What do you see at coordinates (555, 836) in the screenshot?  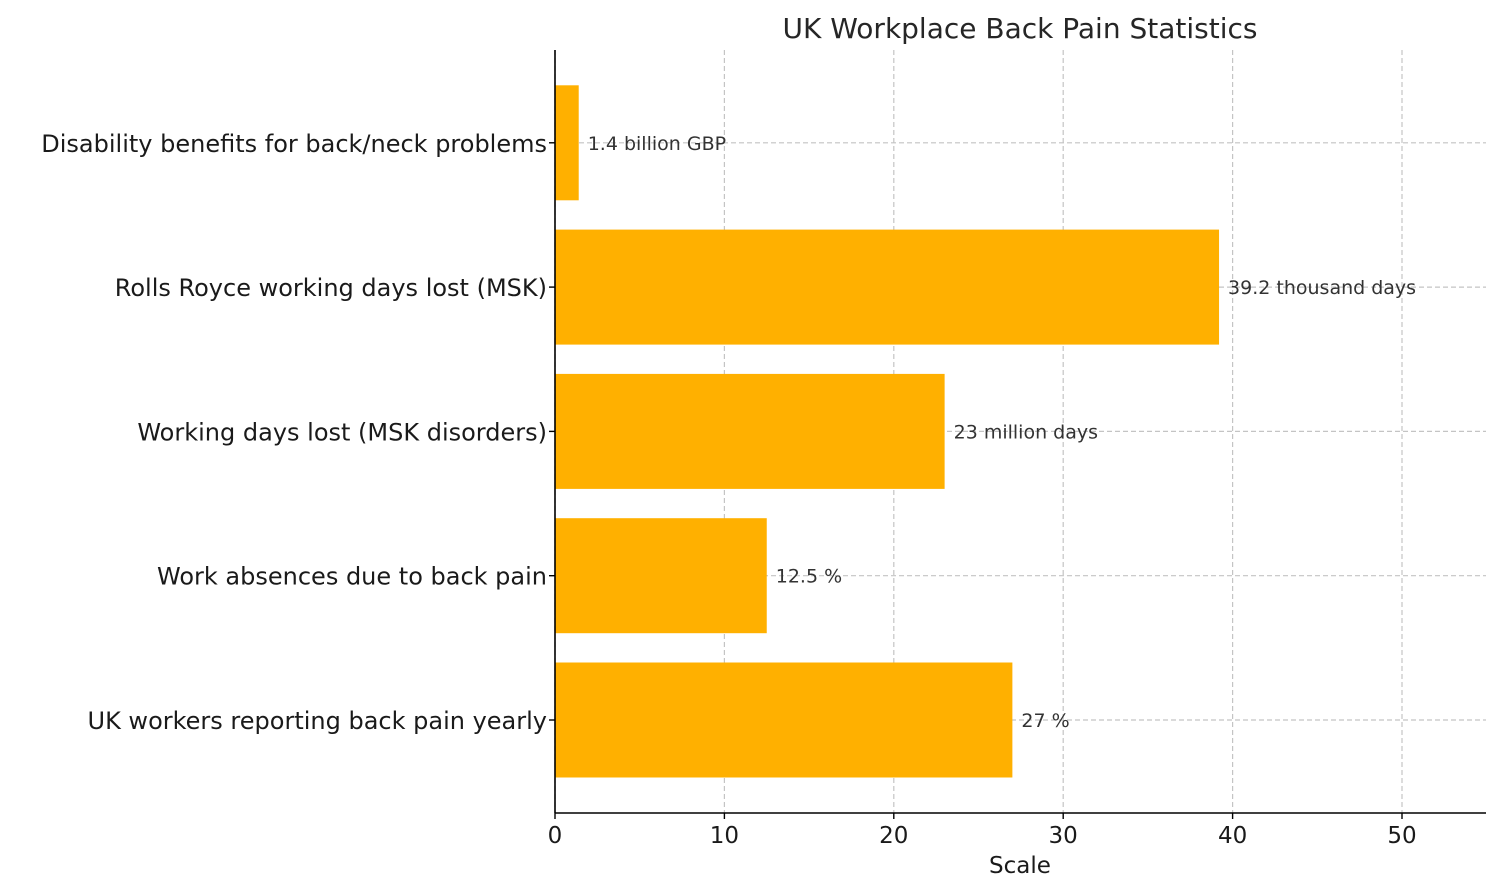 I see `x-tick-label: 0` at bounding box center [555, 836].